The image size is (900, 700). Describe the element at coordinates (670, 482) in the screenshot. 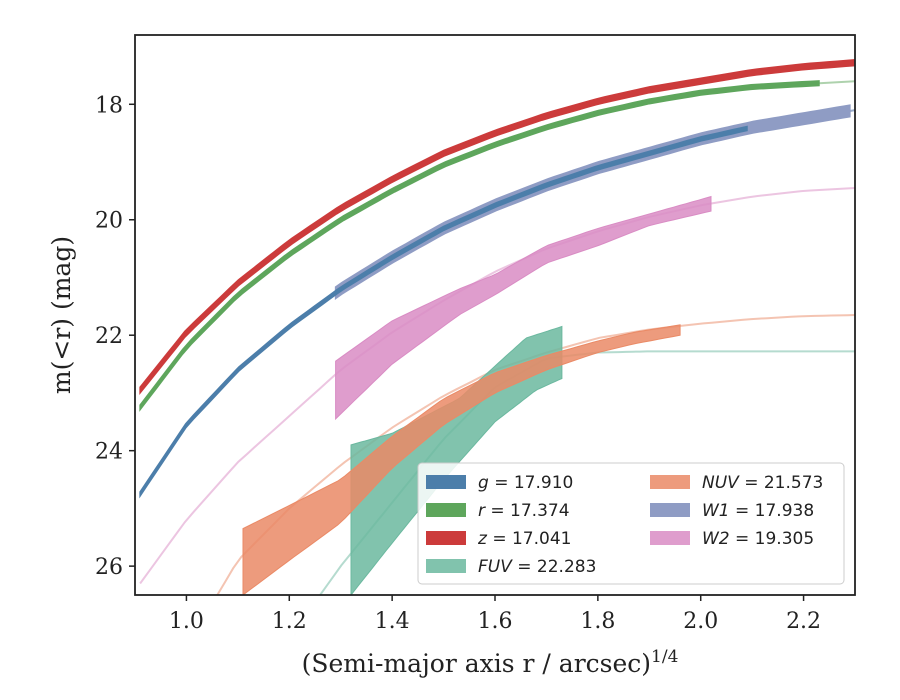

I see `legend-swatch-nuv` at that location.